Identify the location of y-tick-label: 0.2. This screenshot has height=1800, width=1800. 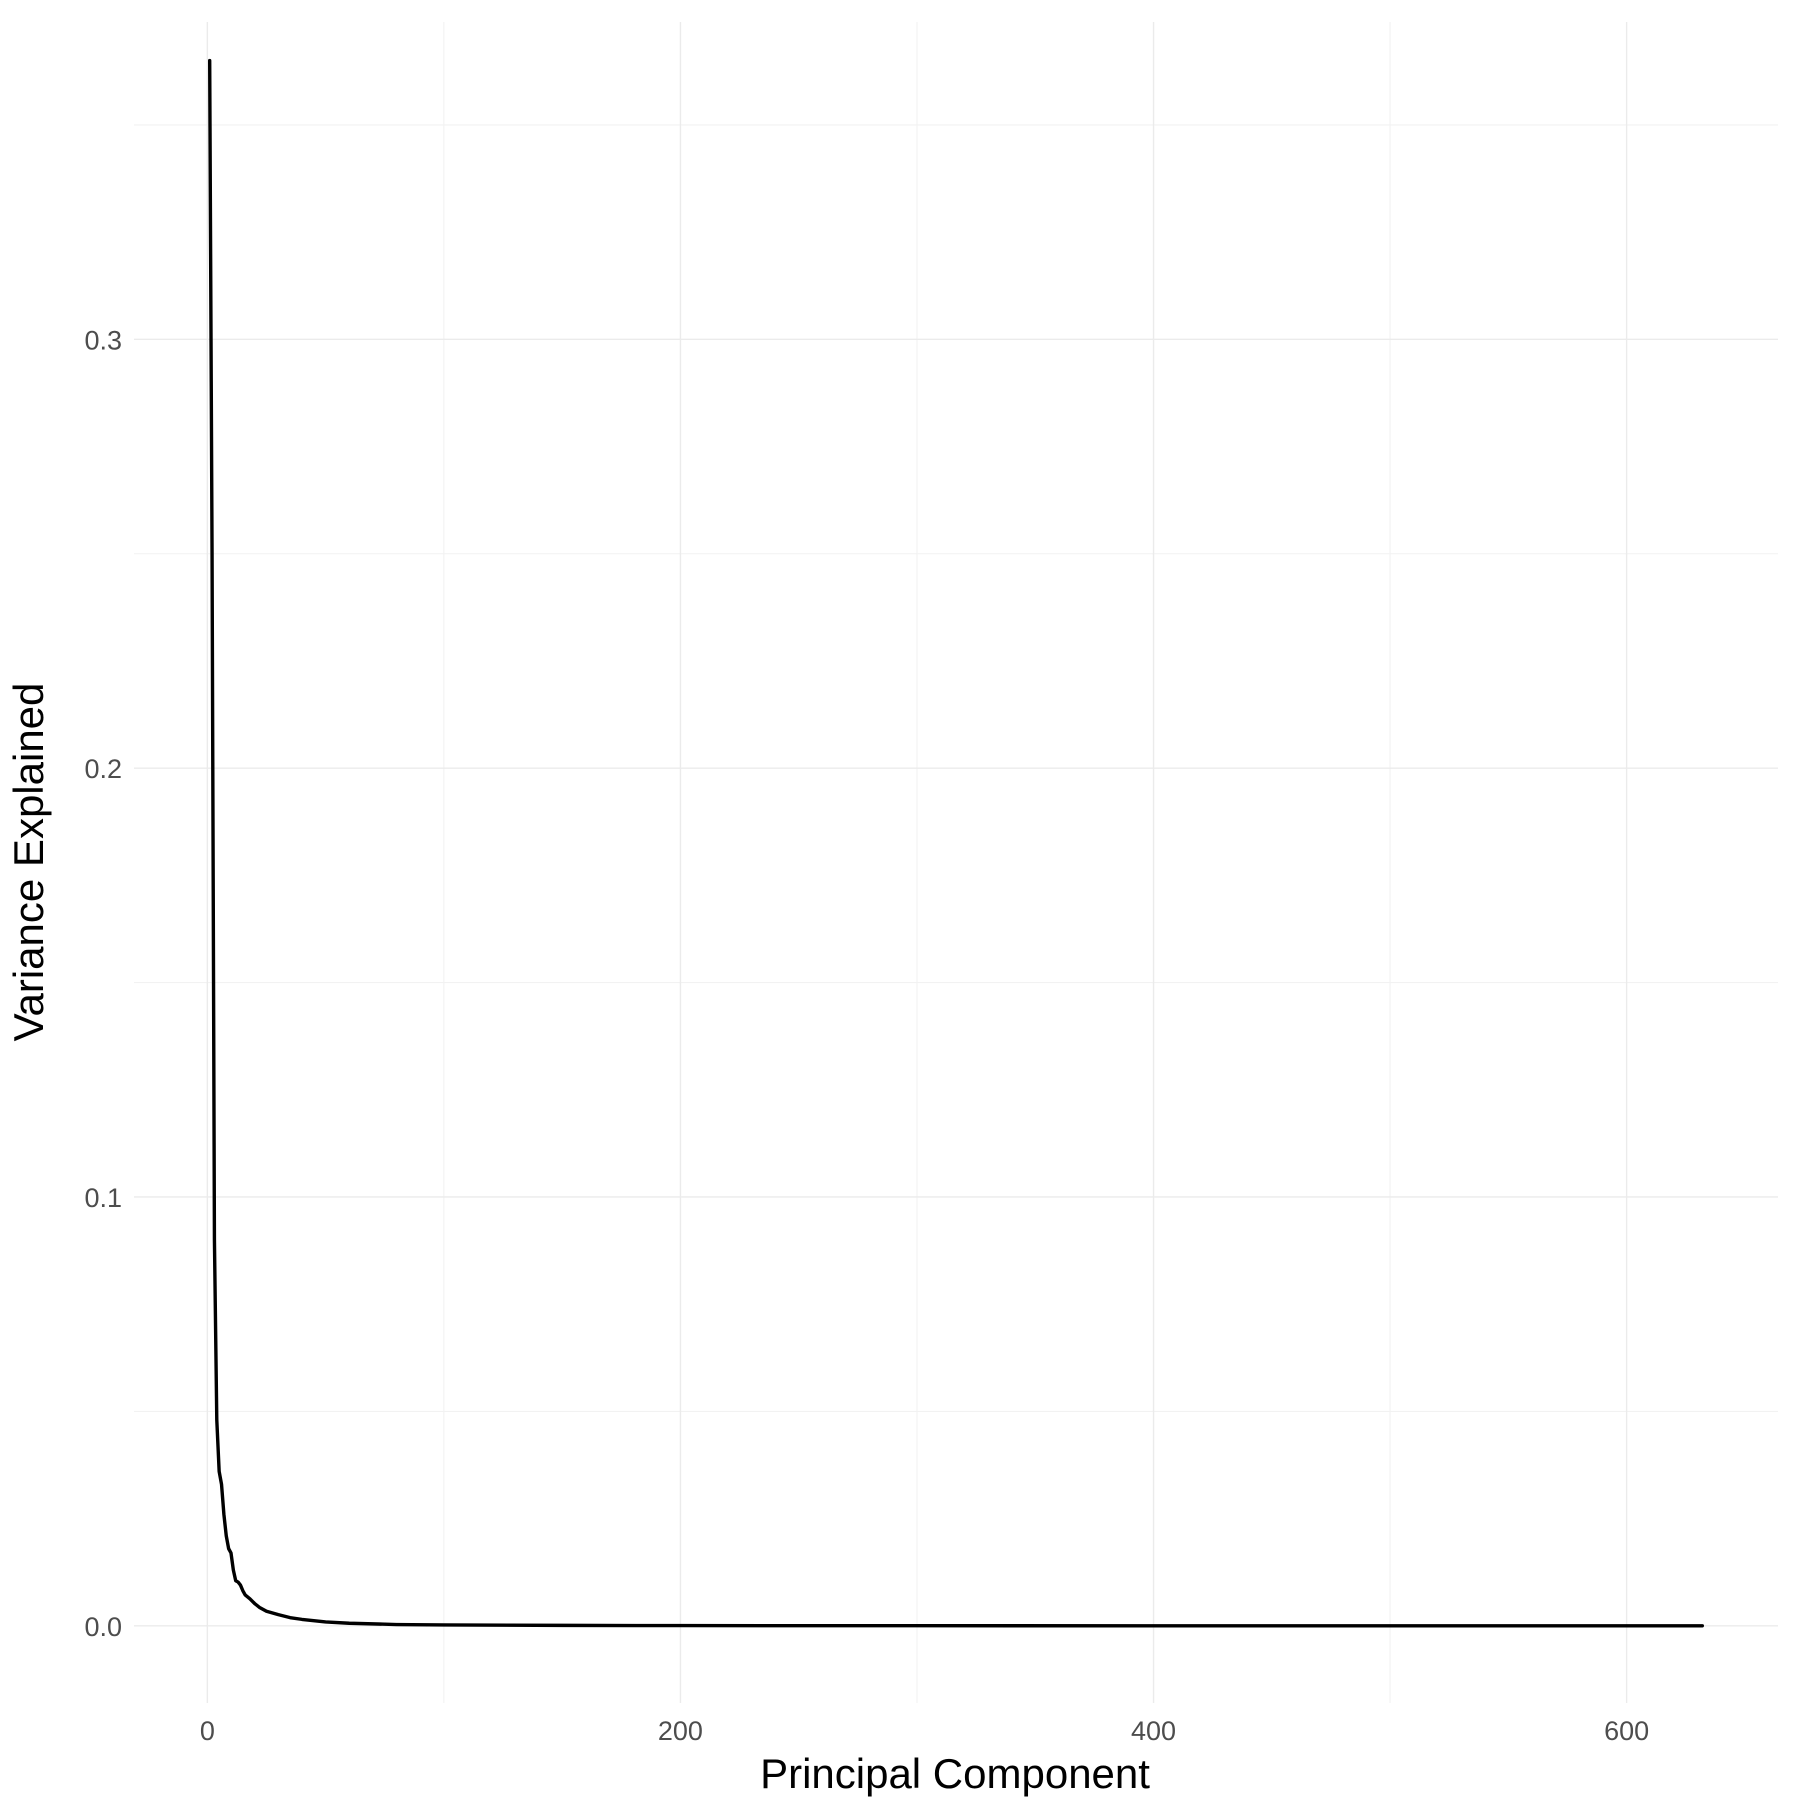
(103, 769).